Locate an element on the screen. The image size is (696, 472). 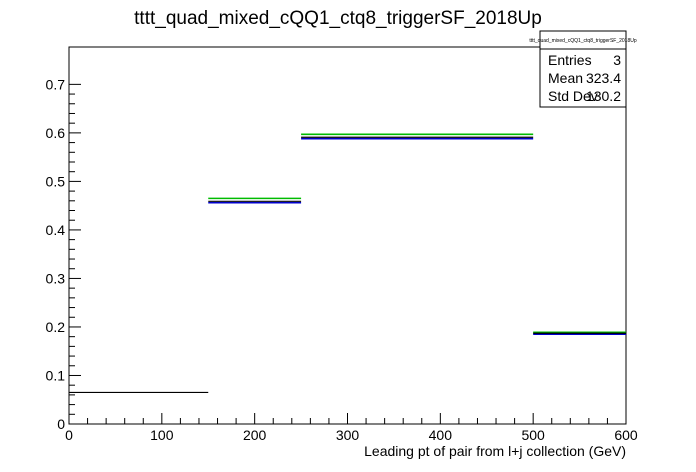
x-tick-label: 300 is located at coordinates (348, 435).